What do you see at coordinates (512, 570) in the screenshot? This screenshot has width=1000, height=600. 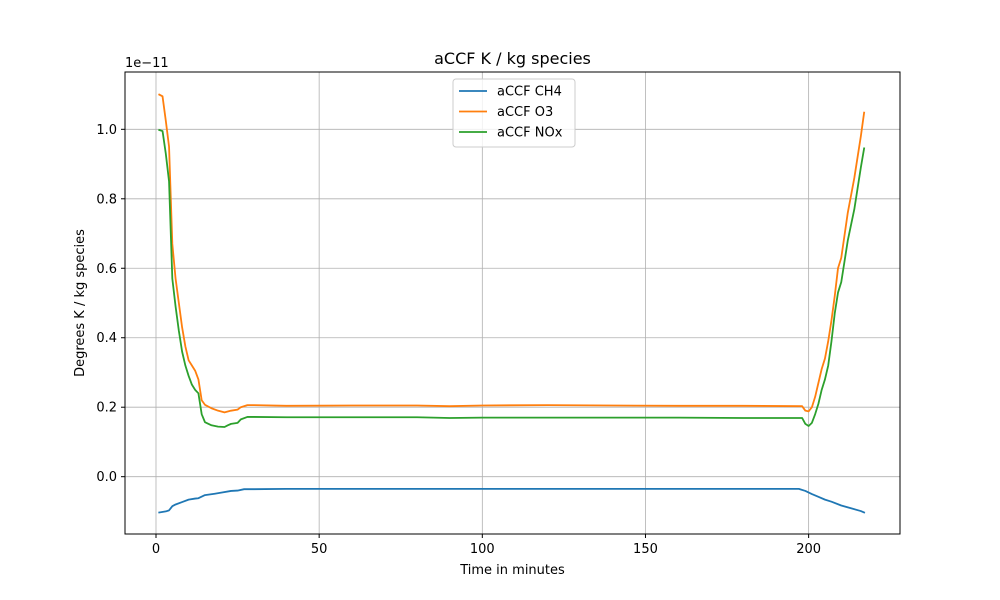 I see `x-axis-label: Time in minutes` at bounding box center [512, 570].